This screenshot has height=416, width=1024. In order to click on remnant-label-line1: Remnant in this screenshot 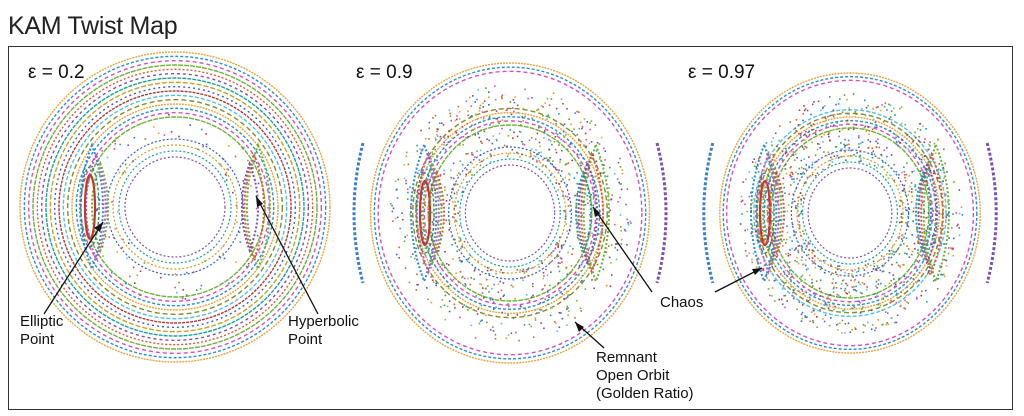, I will do `click(627, 357)`.